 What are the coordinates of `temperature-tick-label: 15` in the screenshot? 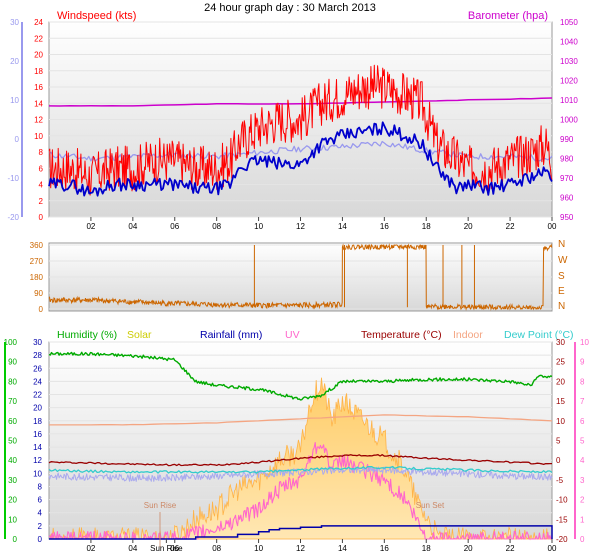 It's located at (560, 401).